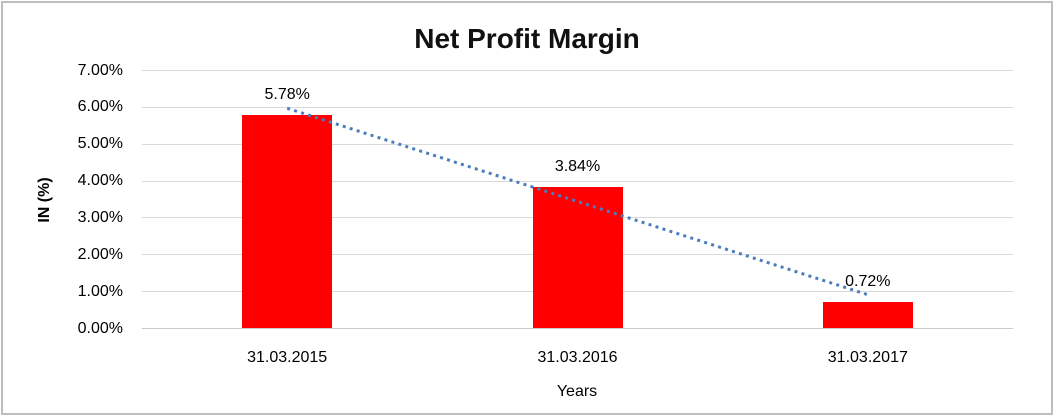  I want to click on x-tick-label: 31.03.2017, so click(867, 357).